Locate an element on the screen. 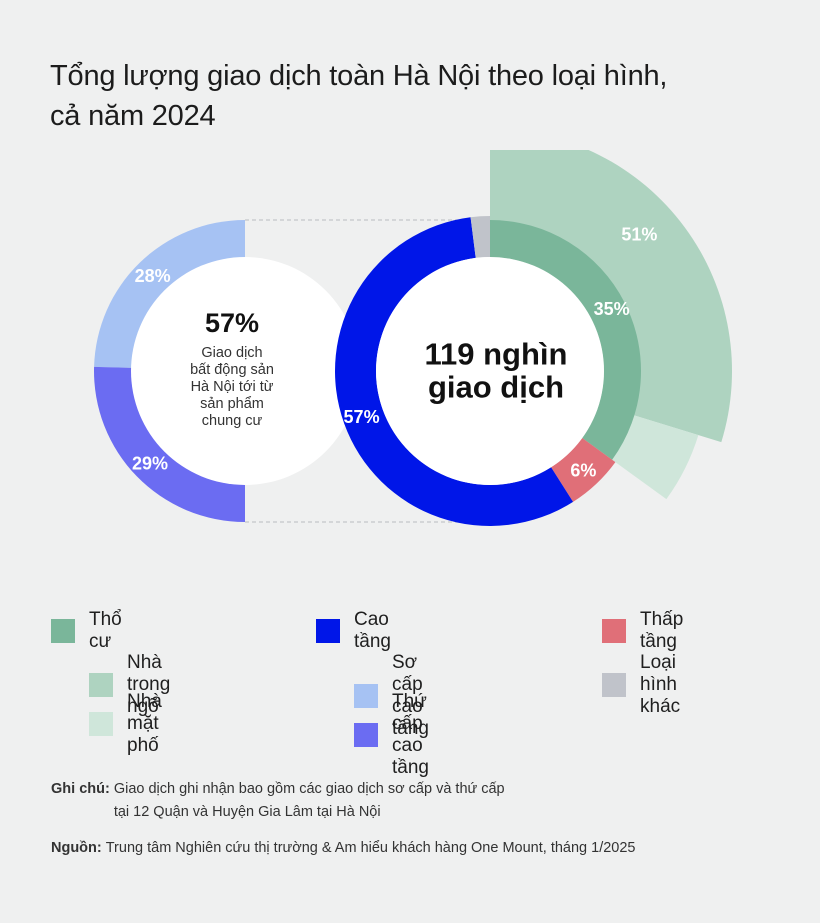 The width and height of the screenshot is (820, 923). outer-slice-label-nha-trong-ngo: 51% is located at coordinates (639, 234).